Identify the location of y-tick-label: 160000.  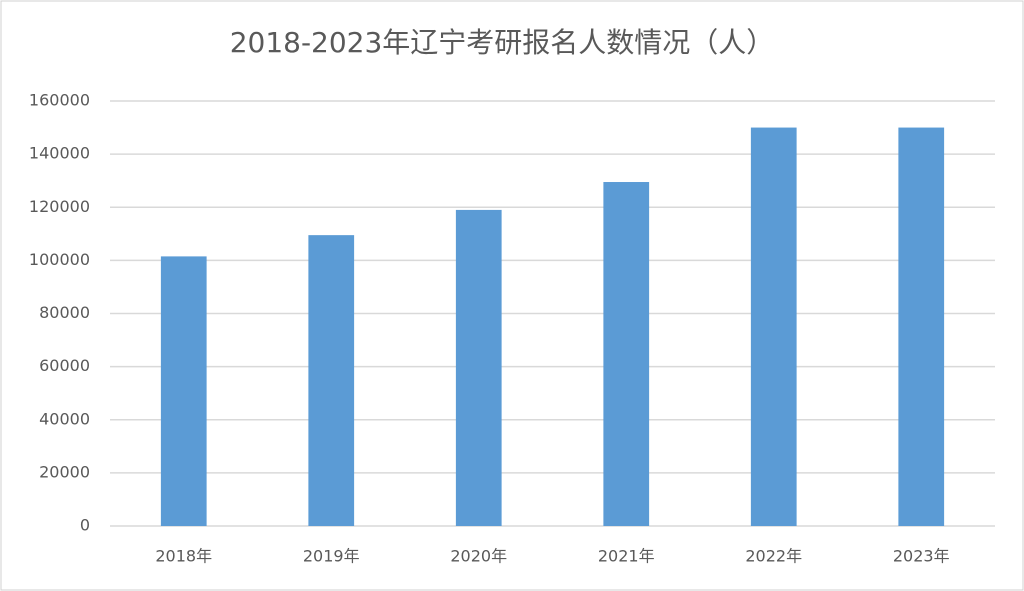
(59, 100).